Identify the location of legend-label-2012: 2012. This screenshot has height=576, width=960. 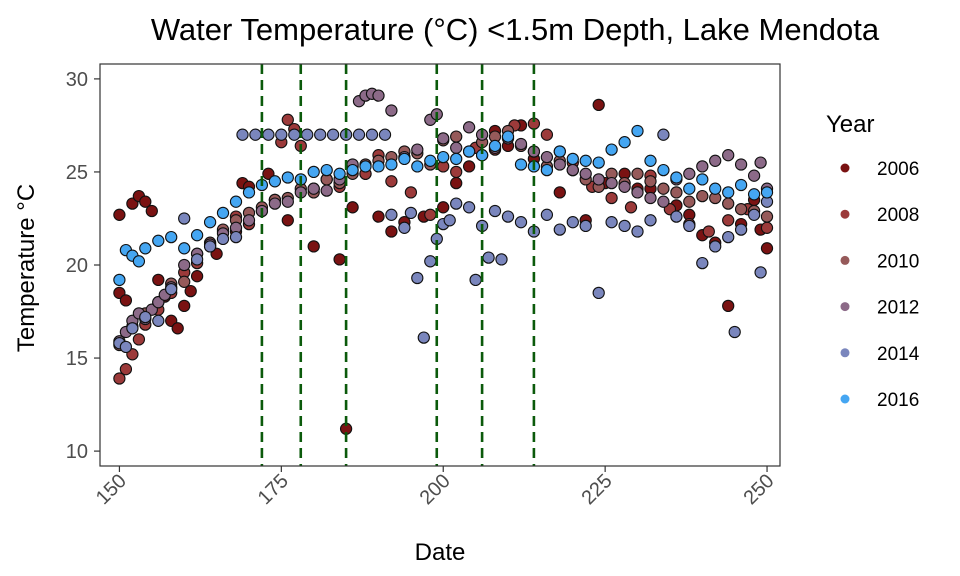
(898, 308).